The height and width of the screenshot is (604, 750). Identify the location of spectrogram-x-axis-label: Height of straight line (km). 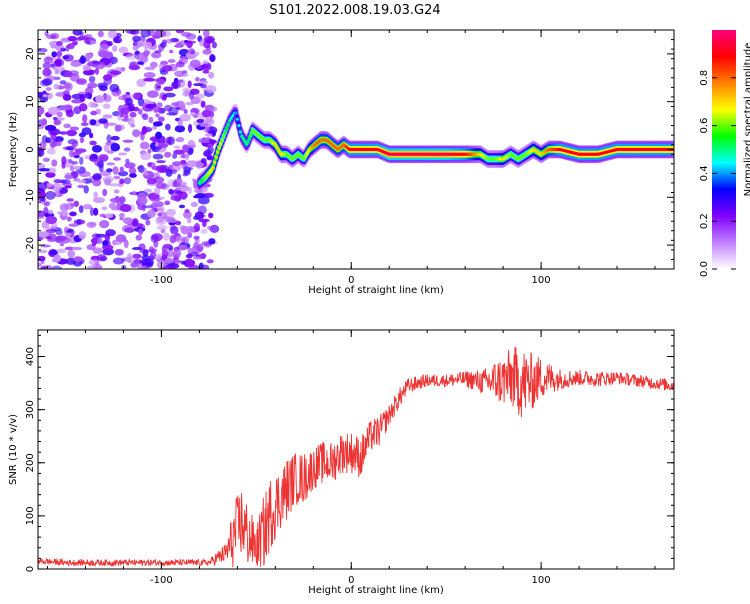
(376, 290).